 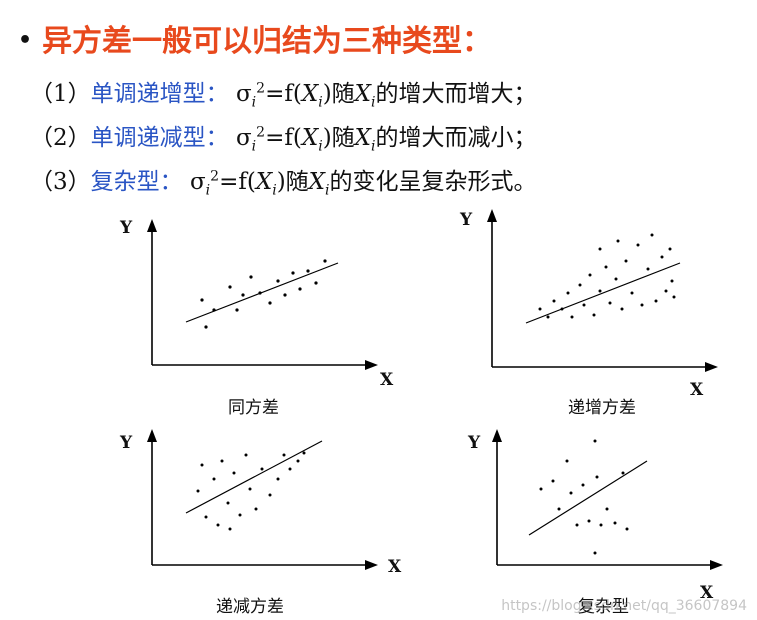 I want to click on scatter-plot-increasing, so click(x=602, y=290).